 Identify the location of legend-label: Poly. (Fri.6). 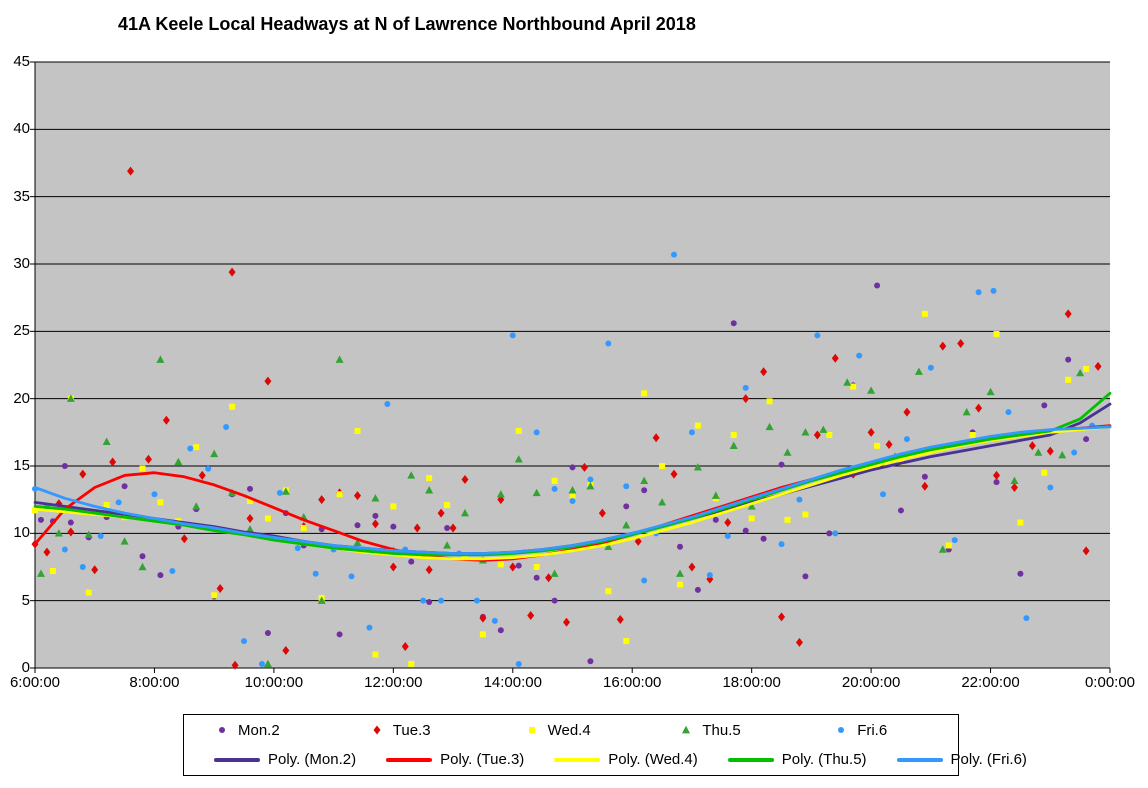
(988, 760).